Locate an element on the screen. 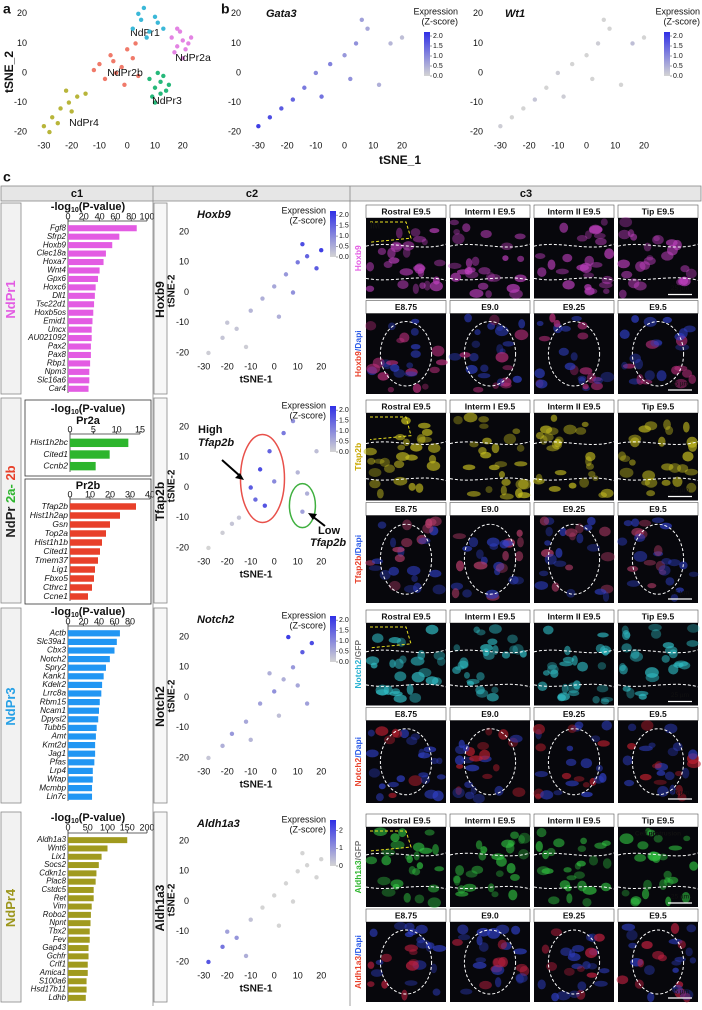 This screenshot has width=702, height=1010. axis-title-part: (P-value) is located at coordinates (102, 818).